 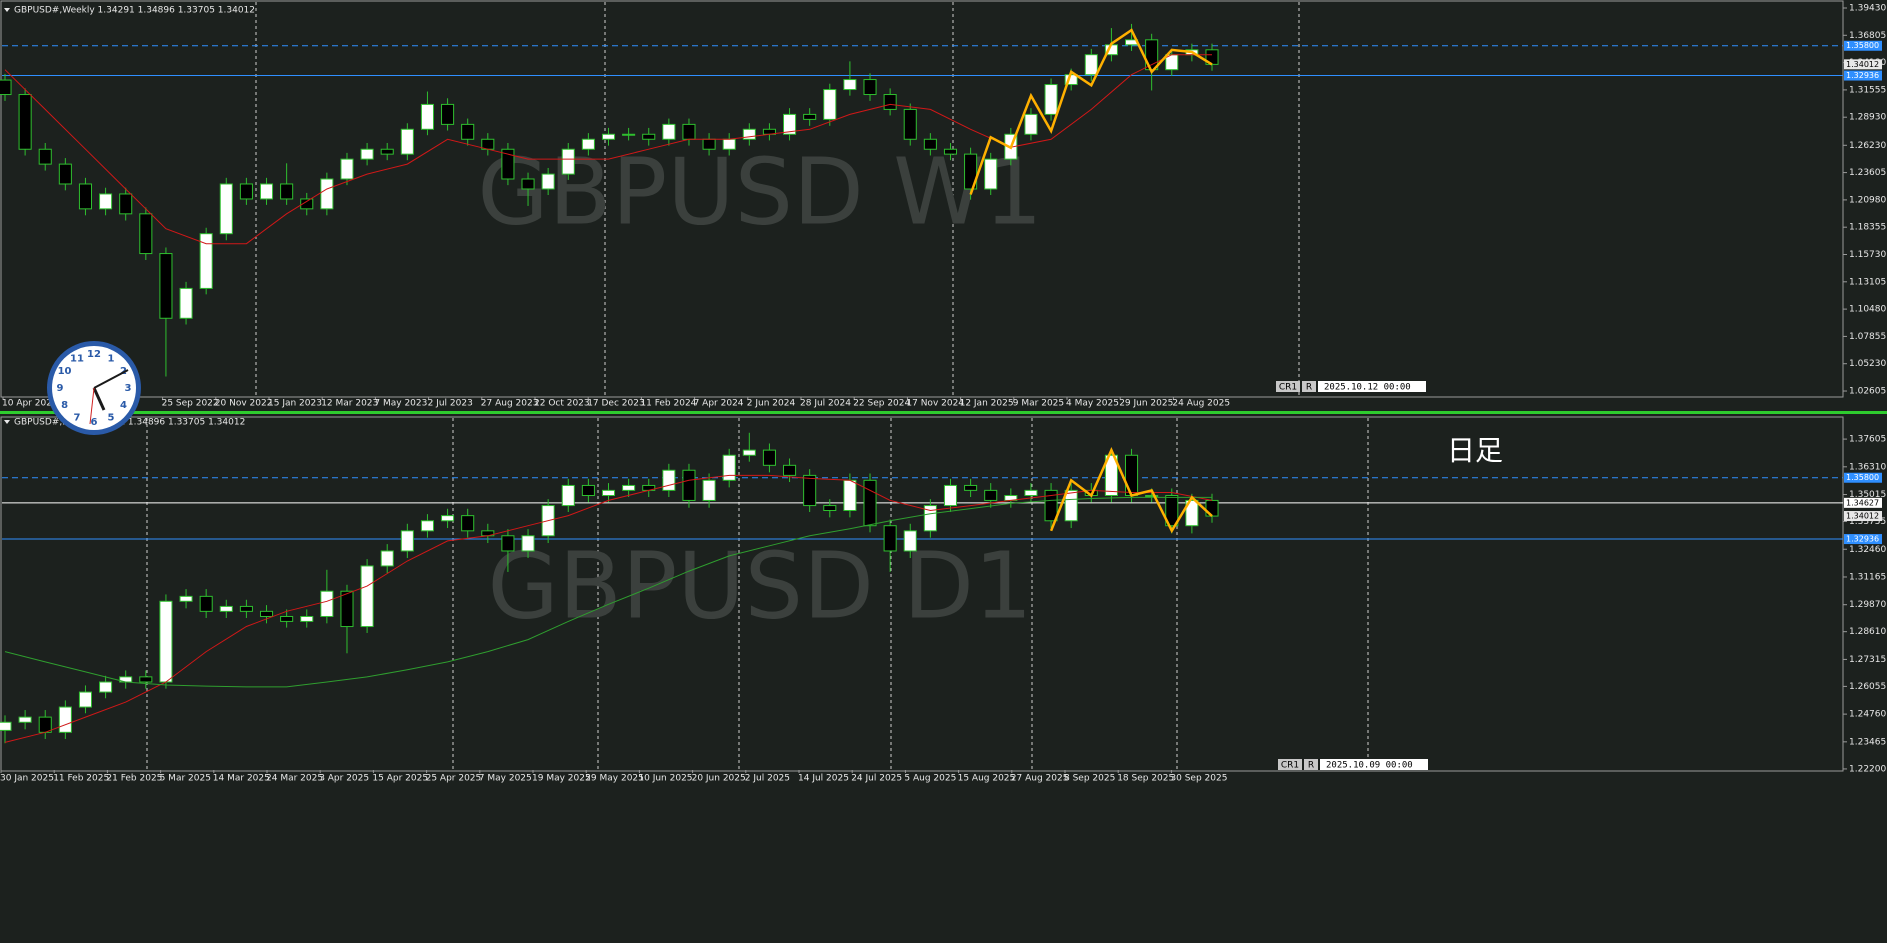 I want to click on clock-numeral: 12, so click(x=94, y=354).